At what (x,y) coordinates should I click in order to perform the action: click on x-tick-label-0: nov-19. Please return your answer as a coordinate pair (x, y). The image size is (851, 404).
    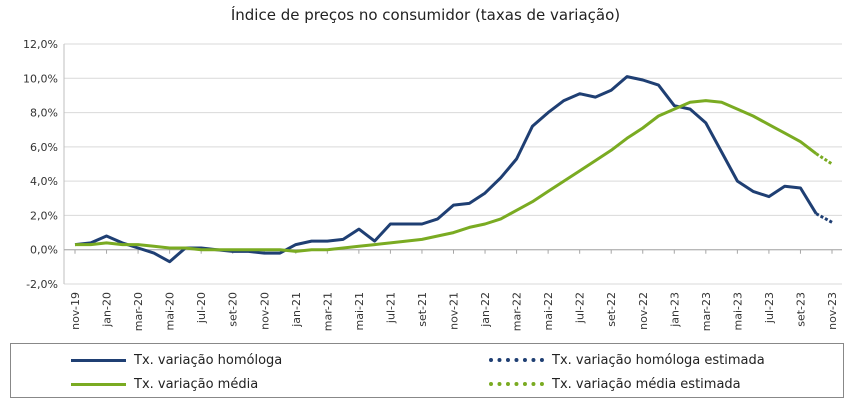
    Looking at the image, I should click on (75, 311).